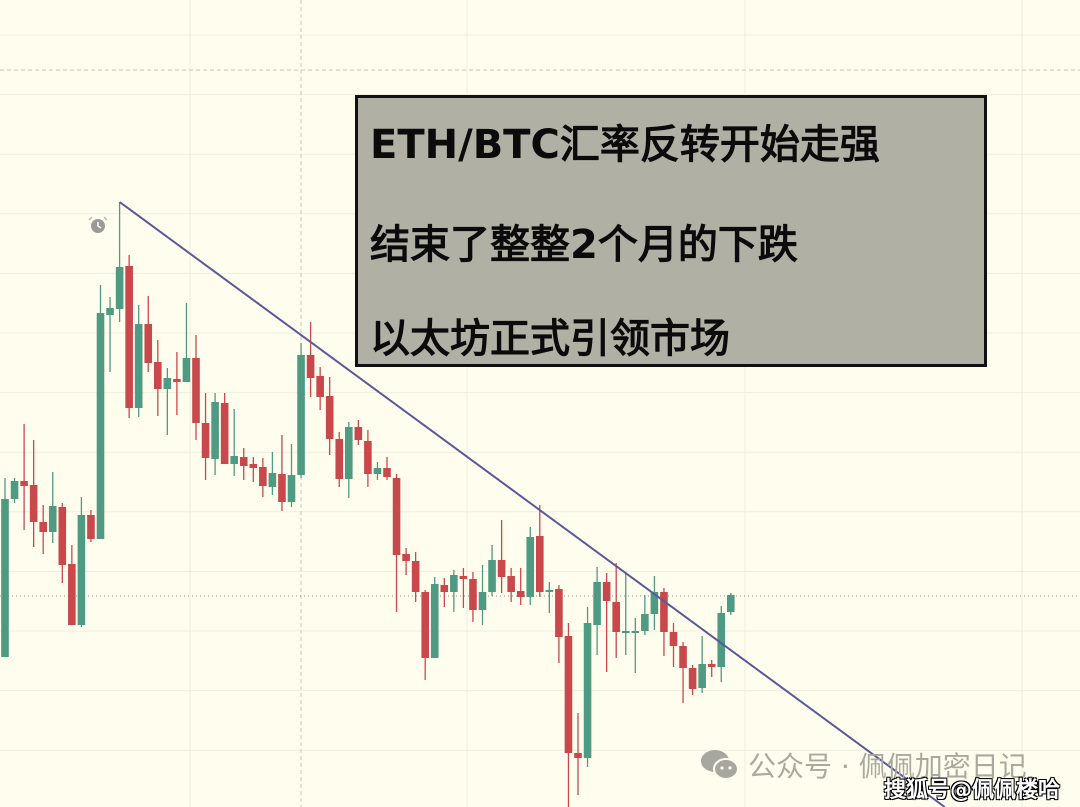 The width and height of the screenshot is (1080, 807). What do you see at coordinates (972, 790) in the screenshot?
I see `sohu-watermark: 搜狐号@佩佩楼哈` at bounding box center [972, 790].